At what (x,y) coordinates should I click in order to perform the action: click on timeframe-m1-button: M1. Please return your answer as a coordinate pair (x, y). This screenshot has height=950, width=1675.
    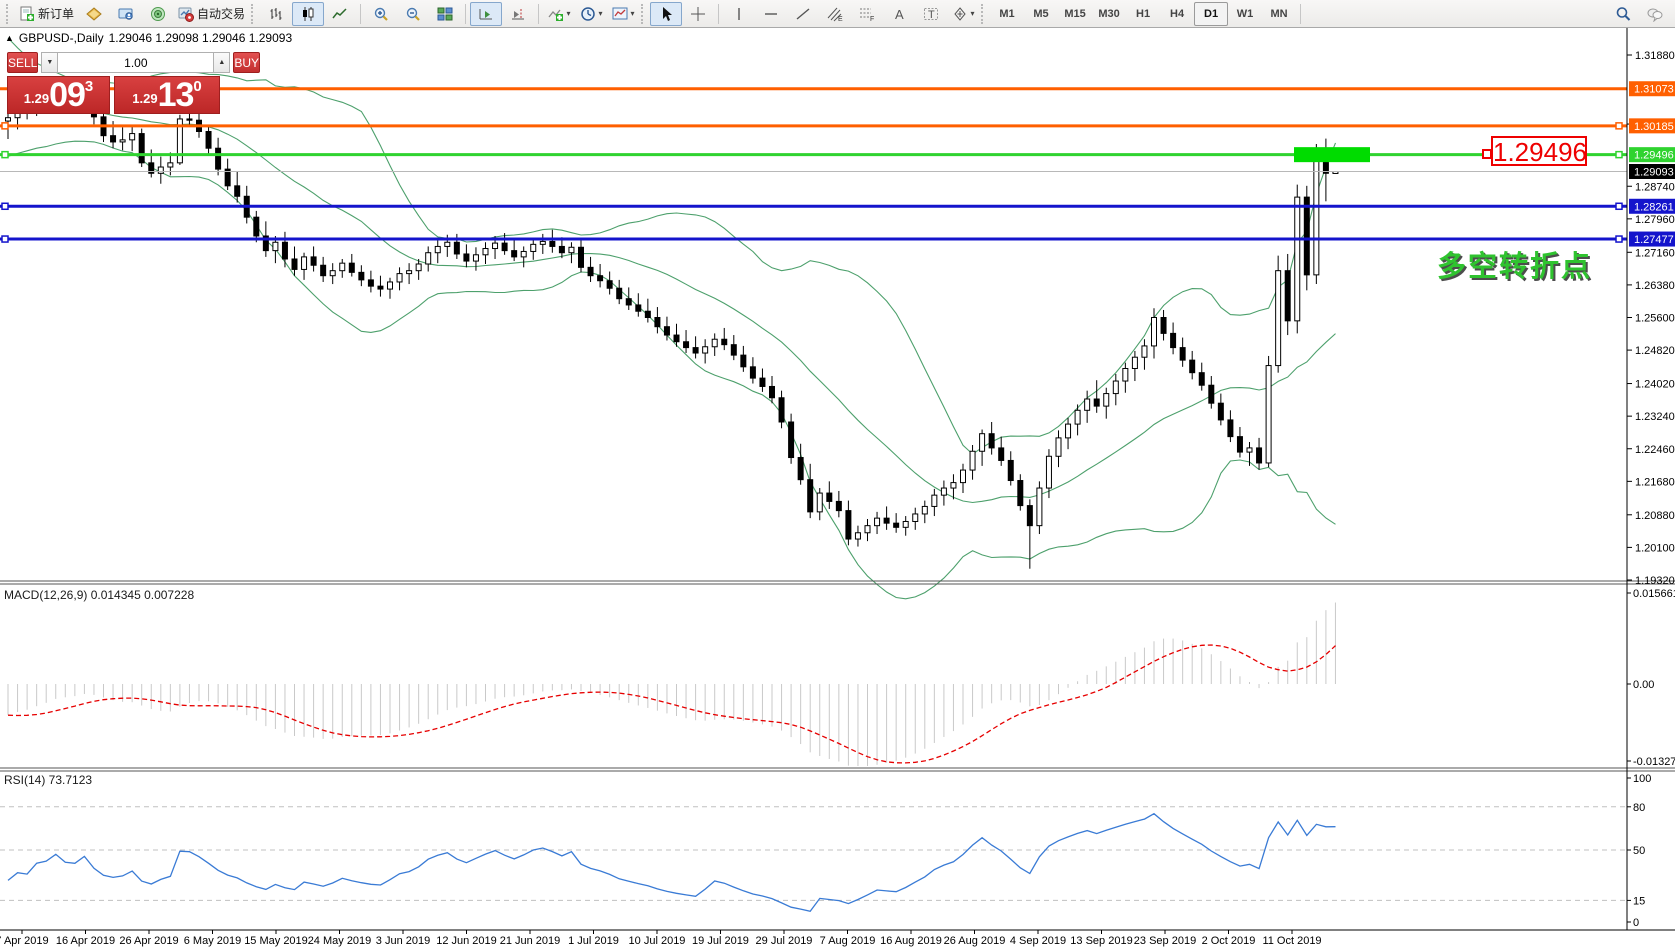
    Looking at the image, I should click on (1007, 13).